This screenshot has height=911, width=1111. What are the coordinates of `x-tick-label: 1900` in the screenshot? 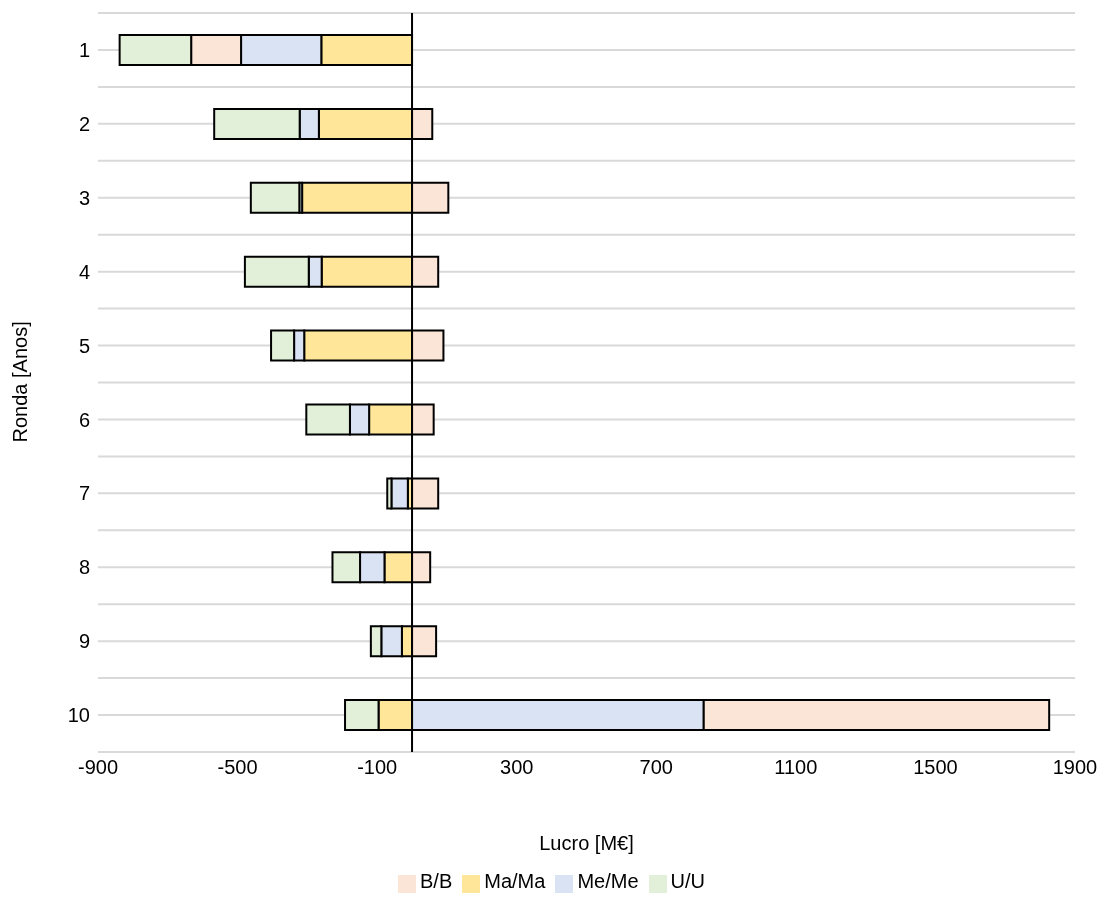 It's located at (1075, 767).